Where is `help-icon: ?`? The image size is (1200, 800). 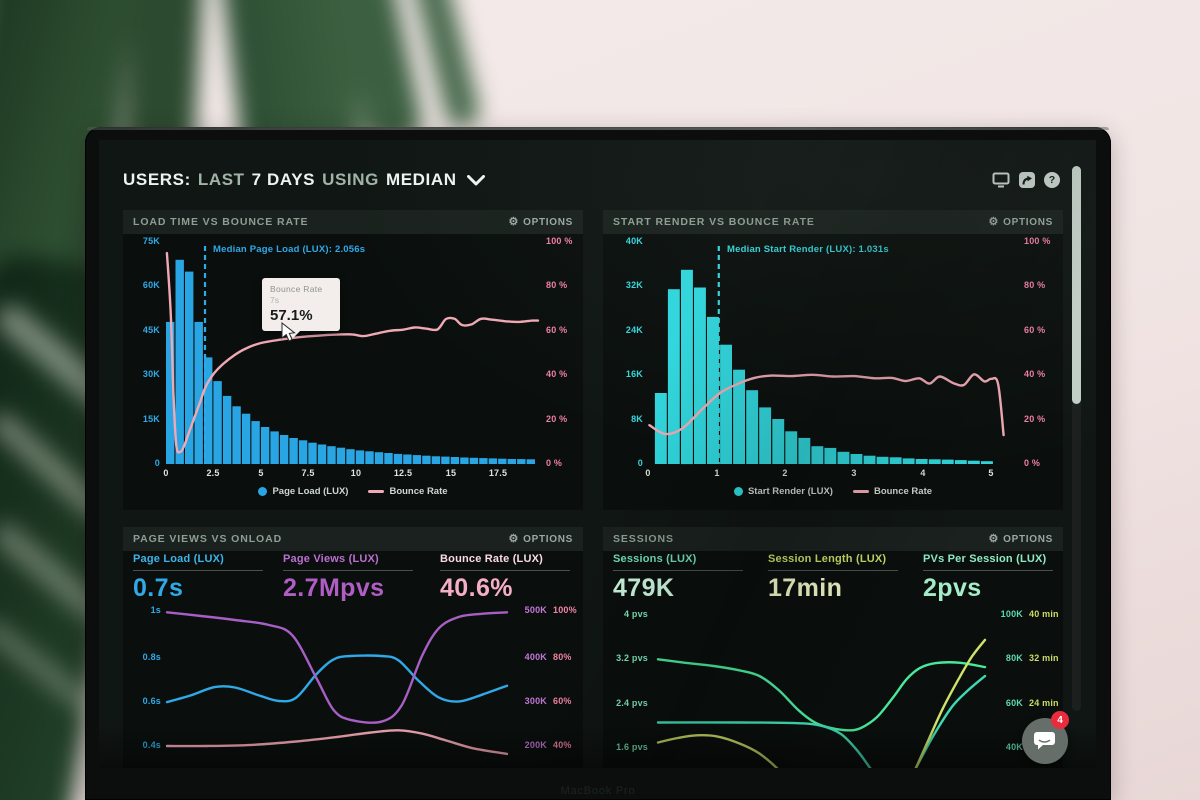 help-icon: ? is located at coordinates (1052, 180).